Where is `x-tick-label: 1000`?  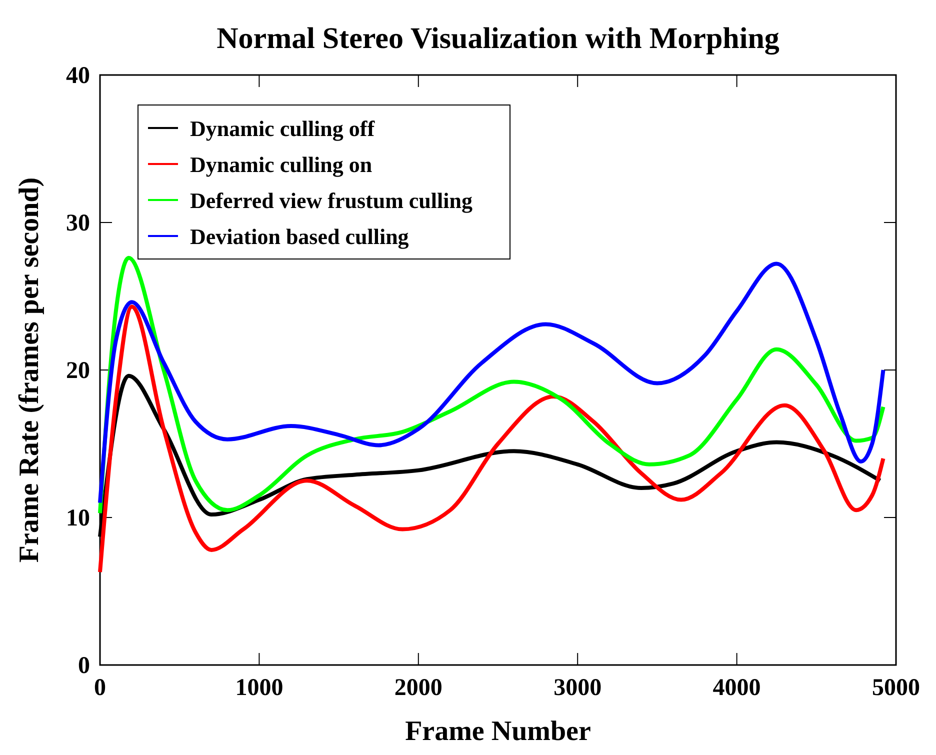 x-tick-label: 1000 is located at coordinates (259, 688).